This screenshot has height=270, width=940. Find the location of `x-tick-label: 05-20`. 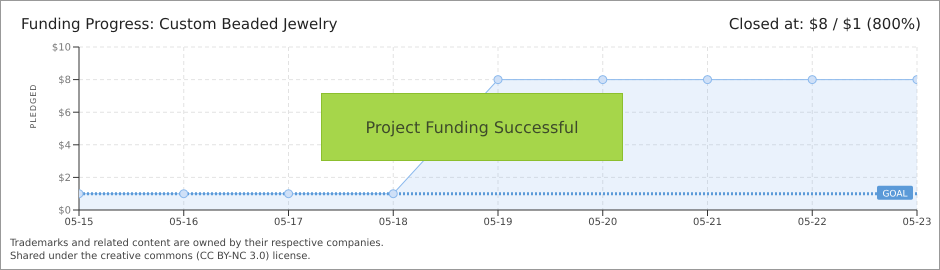

x-tick-label: 05-20 is located at coordinates (603, 222).